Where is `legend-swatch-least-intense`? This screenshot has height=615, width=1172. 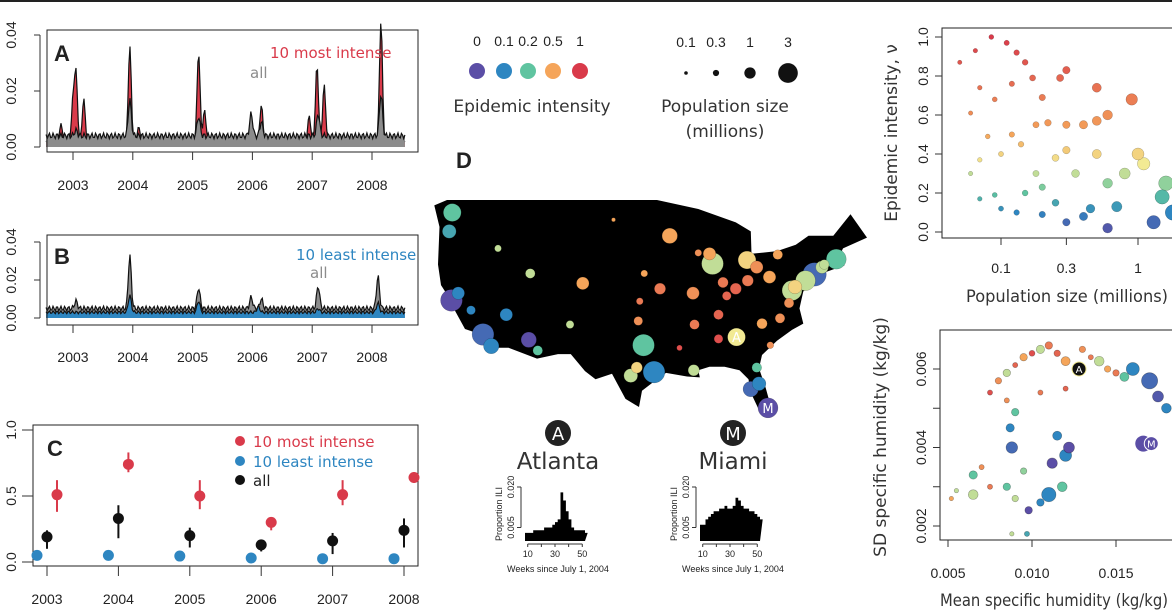 legend-swatch-least-intense is located at coordinates (240, 461).